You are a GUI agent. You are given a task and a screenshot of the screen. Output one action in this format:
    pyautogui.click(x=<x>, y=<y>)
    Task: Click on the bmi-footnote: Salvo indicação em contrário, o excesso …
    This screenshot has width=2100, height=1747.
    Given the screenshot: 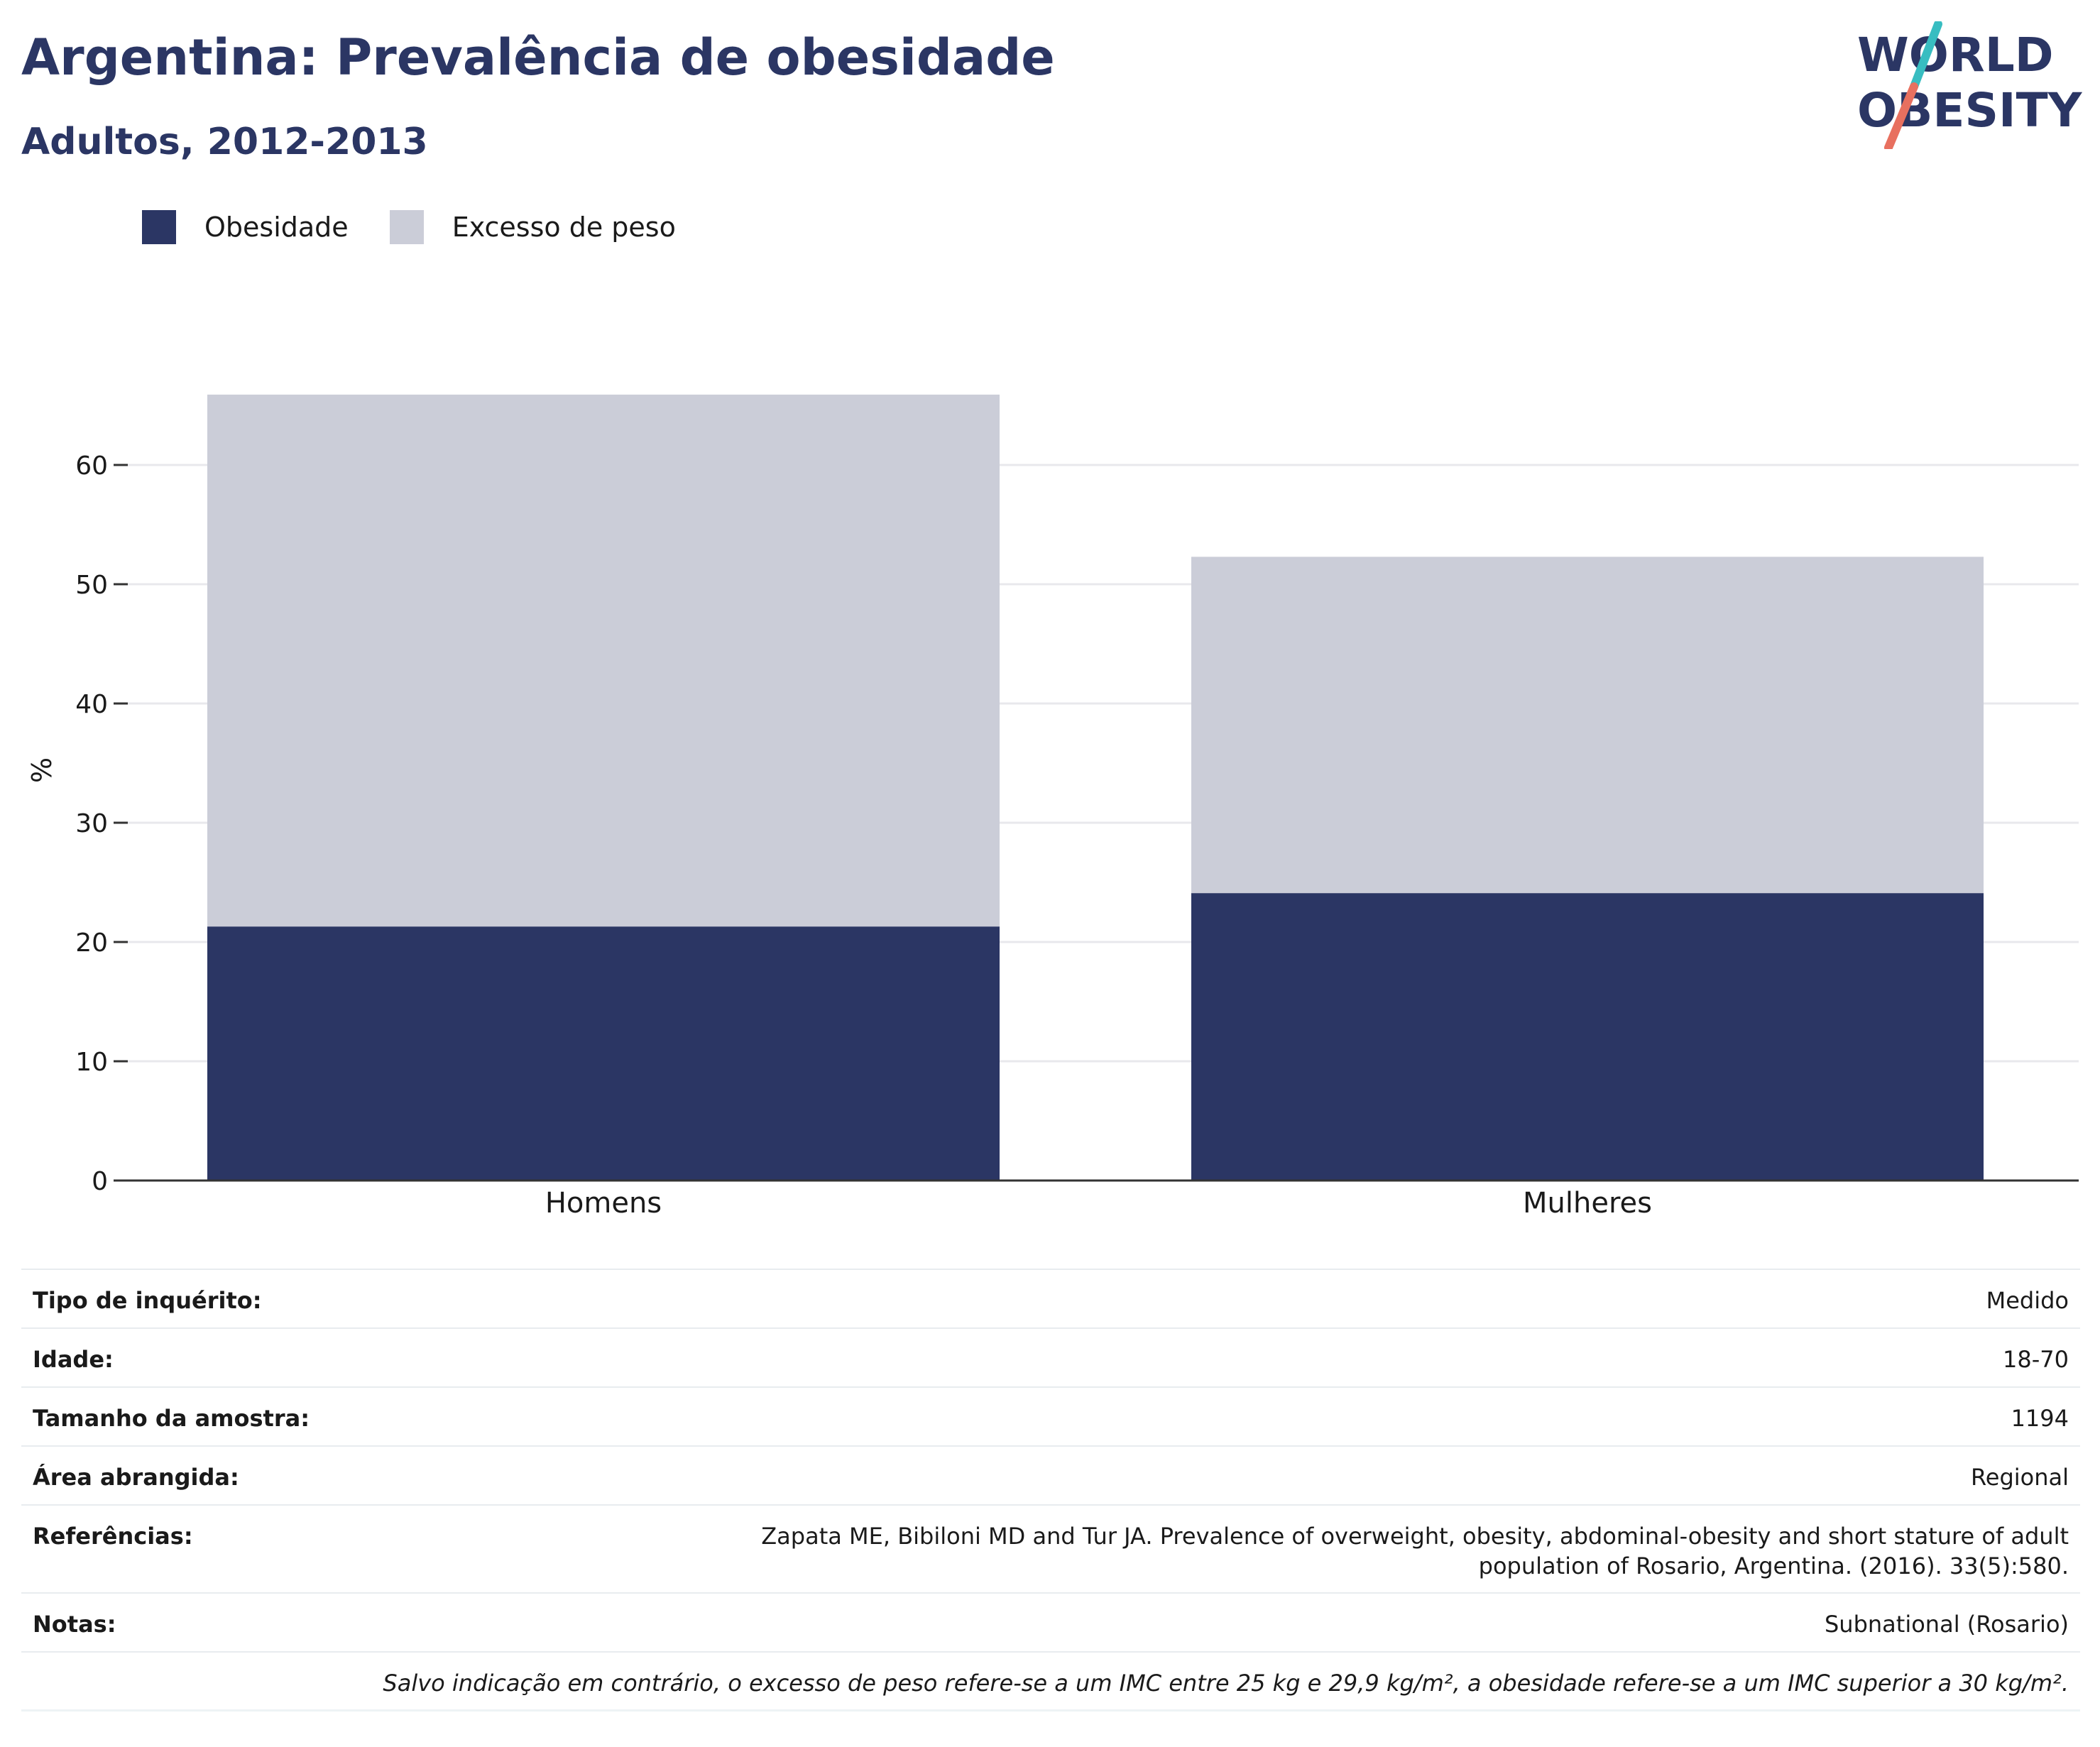 What is the action you would take?
    pyautogui.click(x=1226, y=1683)
    